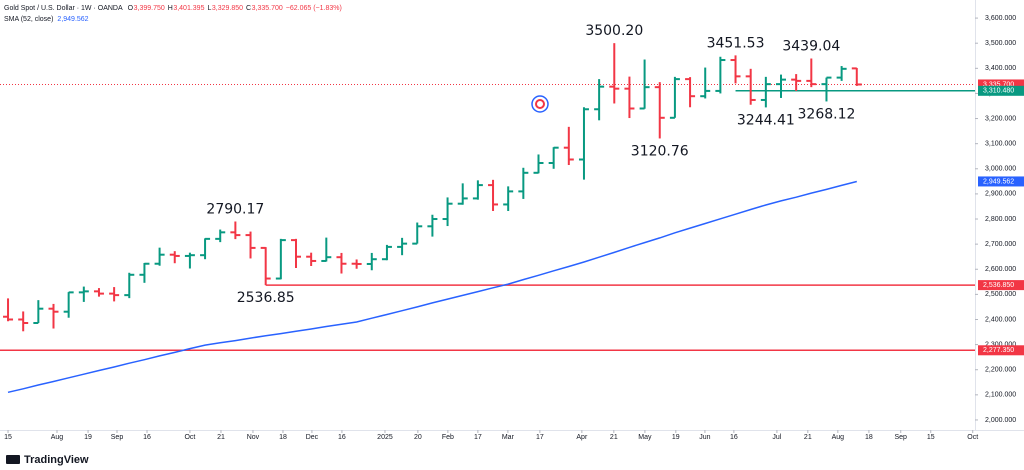 The height and width of the screenshot is (470, 1024). What do you see at coordinates (170, 8) in the screenshot?
I see `ohlc-key: H` at bounding box center [170, 8].